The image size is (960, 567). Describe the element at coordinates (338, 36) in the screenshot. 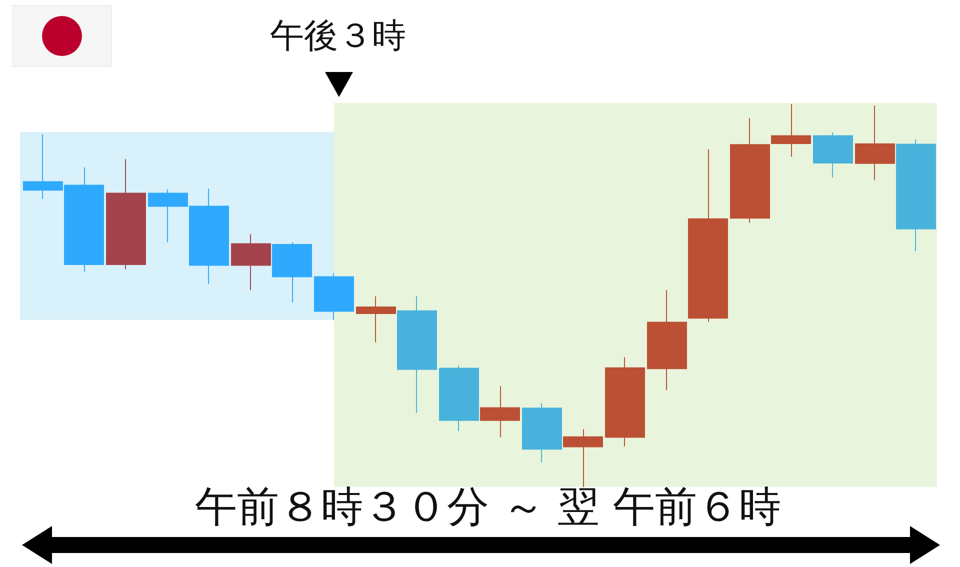

I see `text: 午後３時` at that location.